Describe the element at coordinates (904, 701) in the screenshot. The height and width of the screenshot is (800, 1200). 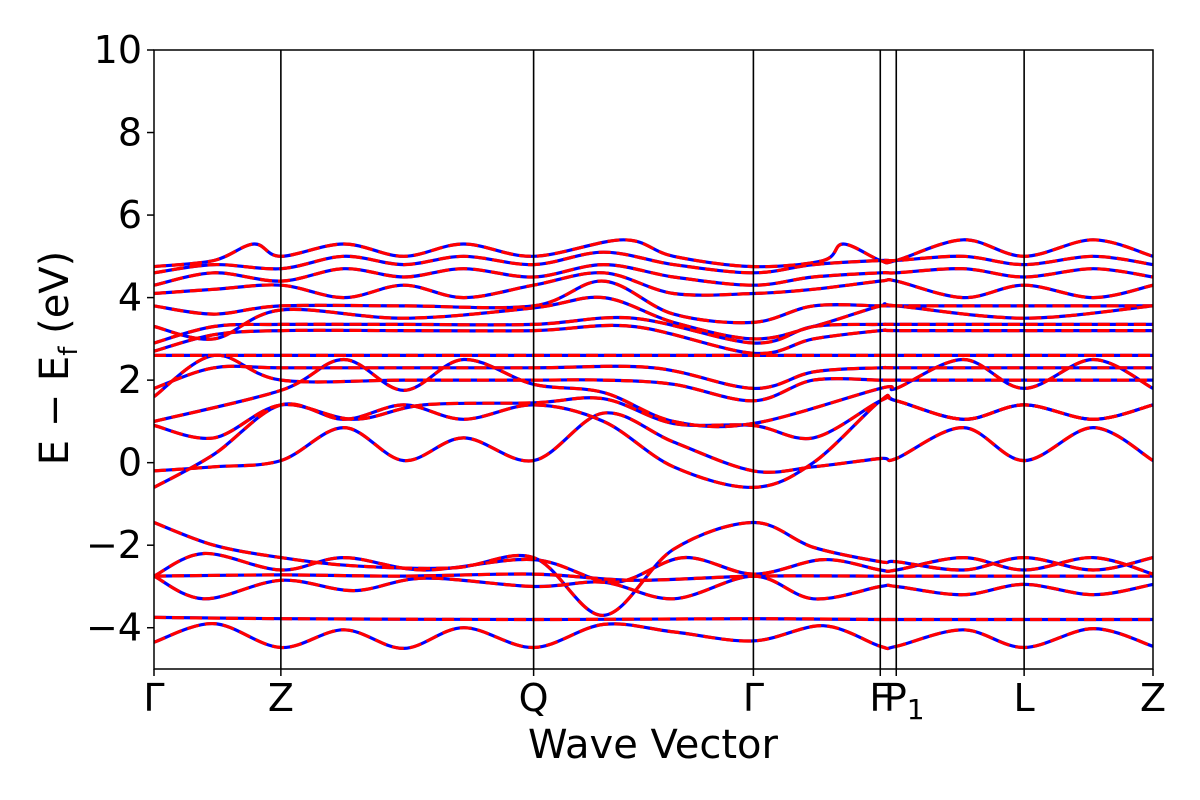
I see `kpoint-label: P1` at that location.